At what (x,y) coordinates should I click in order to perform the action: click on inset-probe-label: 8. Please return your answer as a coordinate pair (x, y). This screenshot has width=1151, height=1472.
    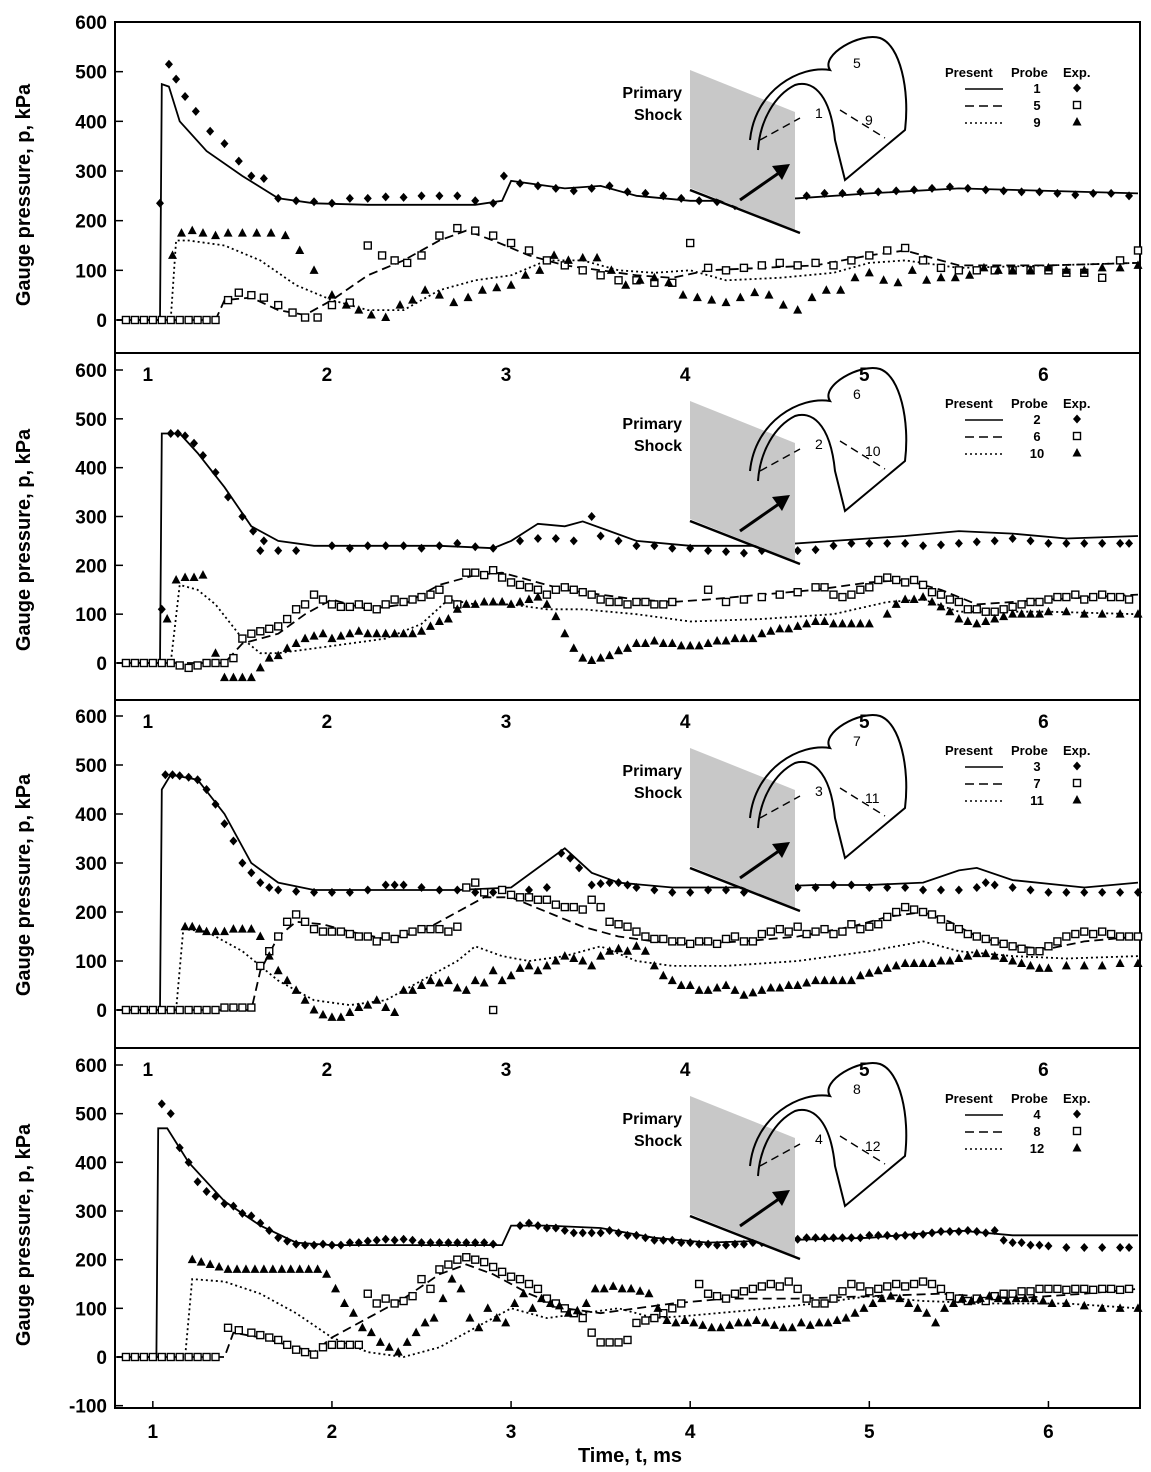
    Looking at the image, I should click on (857, 1089).